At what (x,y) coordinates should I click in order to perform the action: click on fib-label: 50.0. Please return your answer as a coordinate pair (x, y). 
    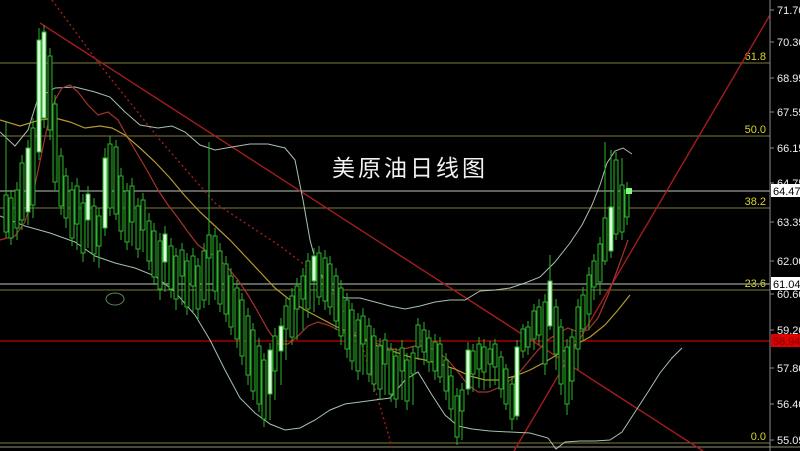
    Looking at the image, I should click on (755, 130).